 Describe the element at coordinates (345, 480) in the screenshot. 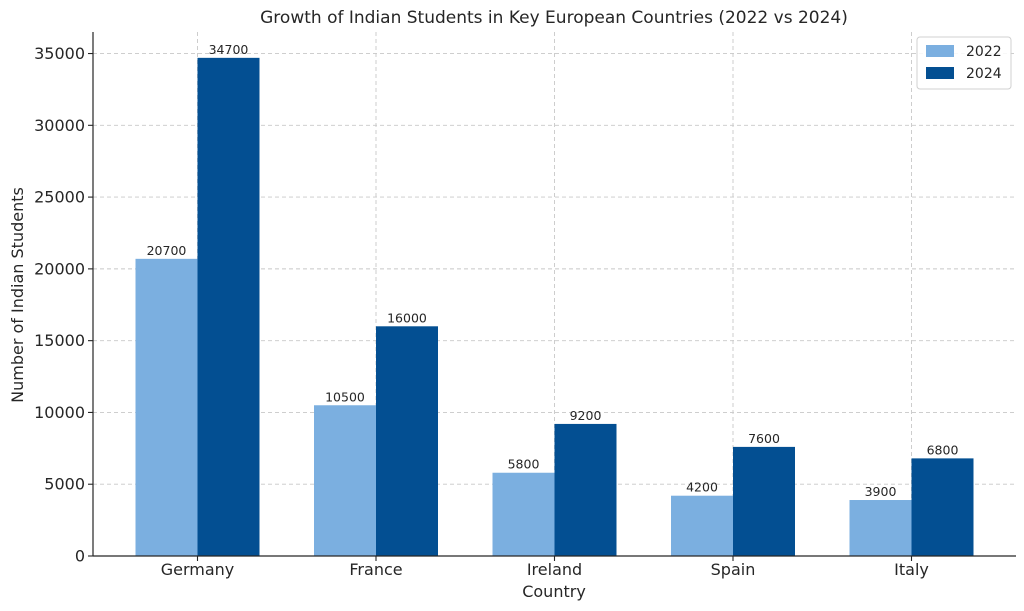

I see `bar-france-2022` at that location.